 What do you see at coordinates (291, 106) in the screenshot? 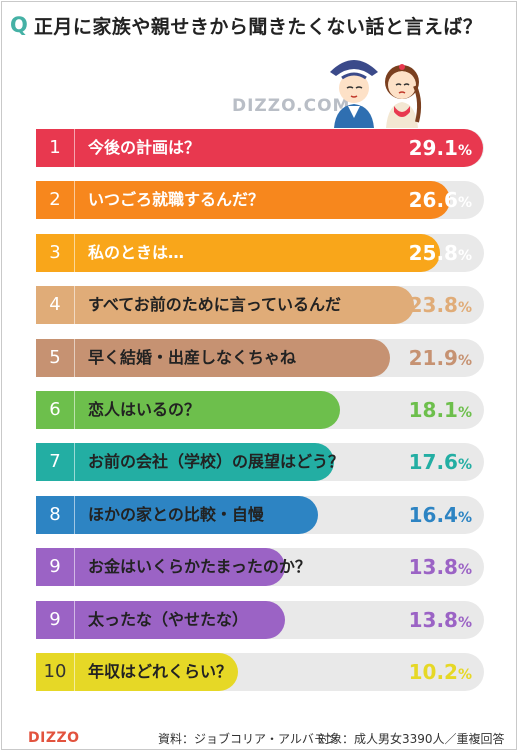
I see `brand-watermark: DIZZO.COM` at bounding box center [291, 106].